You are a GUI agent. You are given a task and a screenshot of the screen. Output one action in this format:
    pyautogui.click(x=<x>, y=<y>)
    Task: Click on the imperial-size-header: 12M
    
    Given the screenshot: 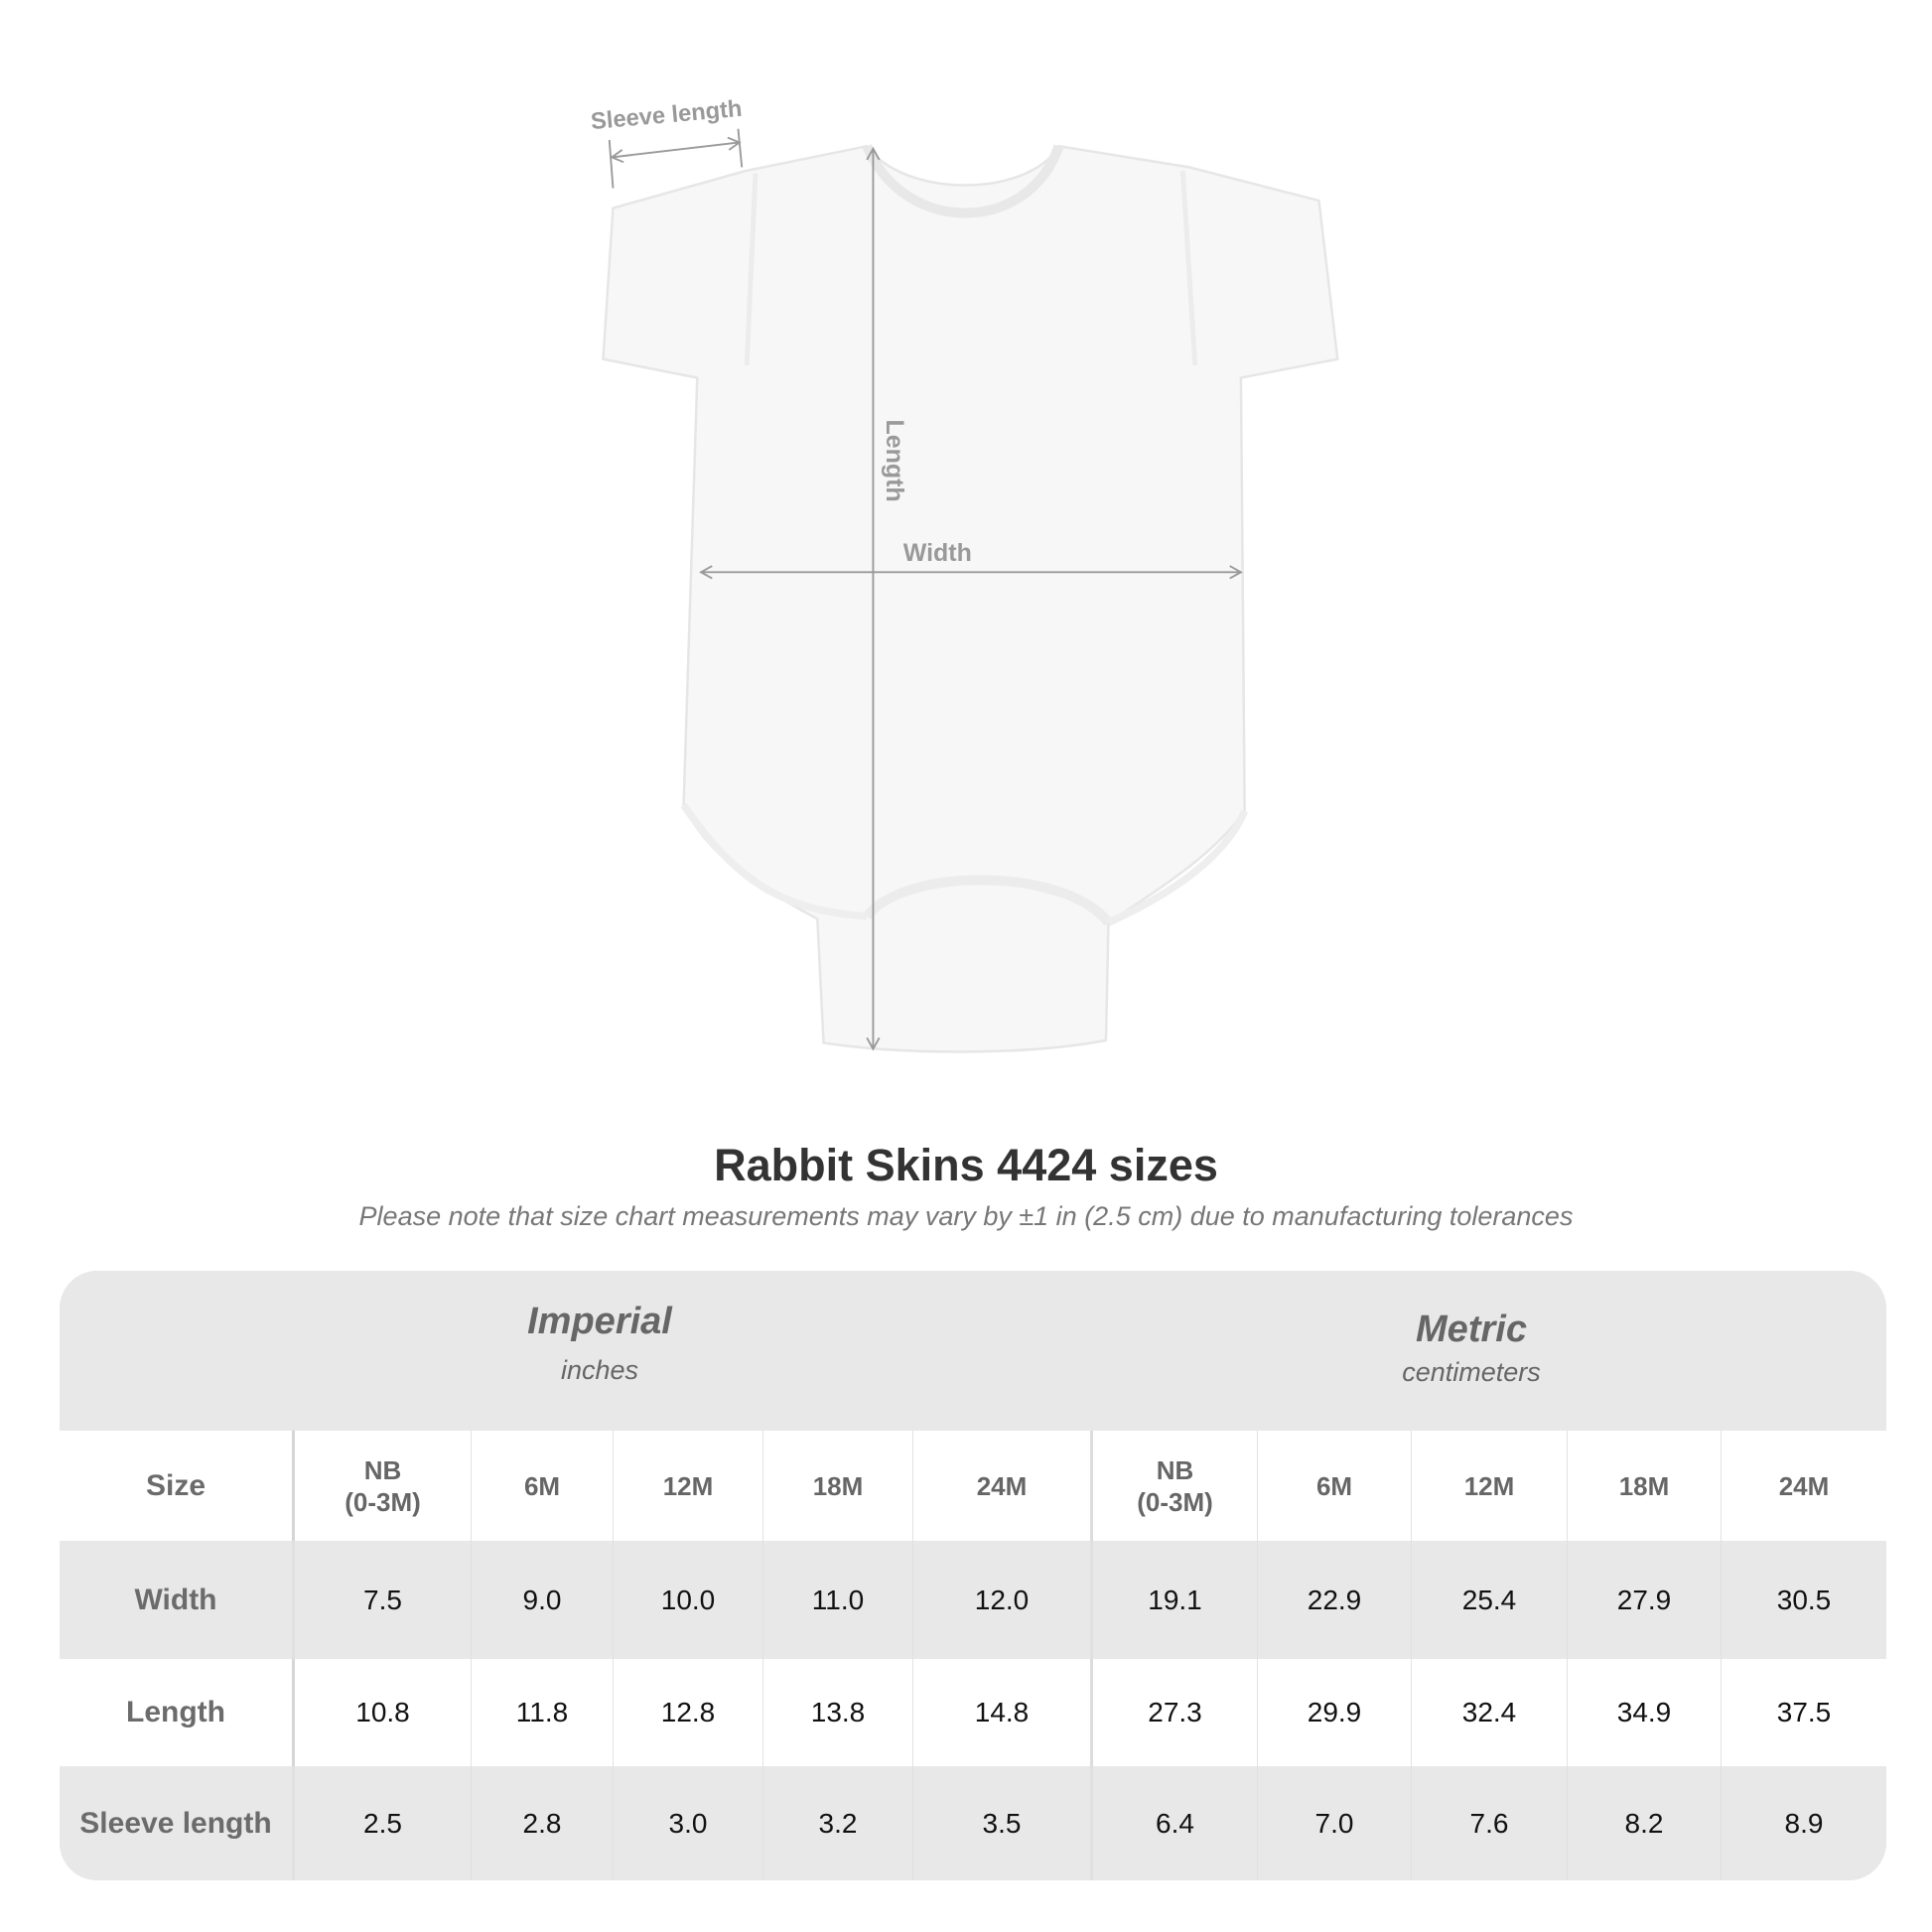 What is the action you would take?
    pyautogui.click(x=687, y=1486)
    